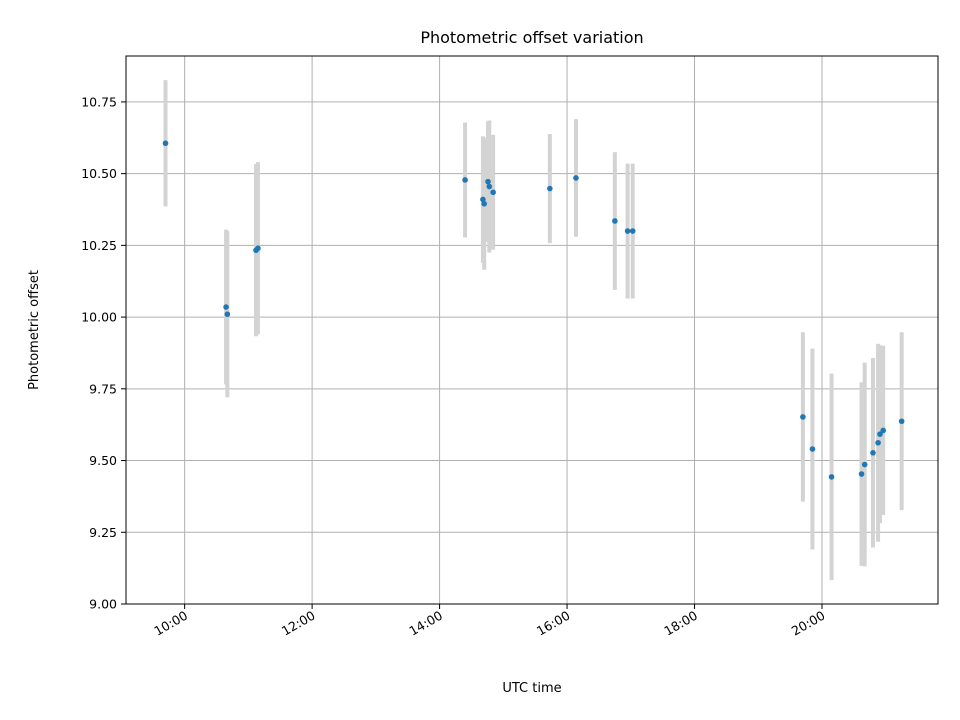 This screenshot has height=720, width=960. Describe the element at coordinates (99, 245) in the screenshot. I see `y-tick-label: 10.25` at that location.